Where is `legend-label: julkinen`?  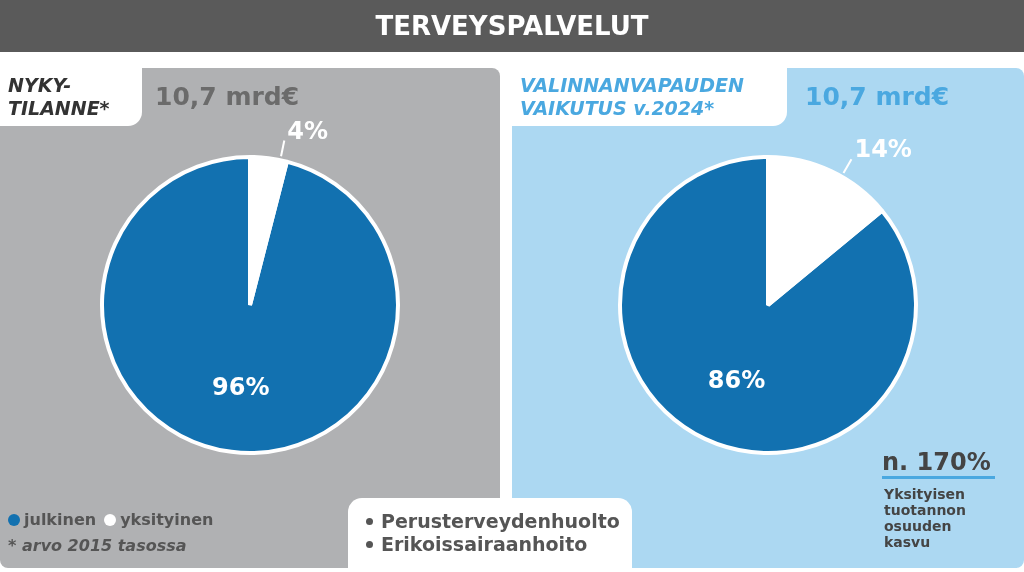 legend-label: julkinen is located at coordinates (60, 519).